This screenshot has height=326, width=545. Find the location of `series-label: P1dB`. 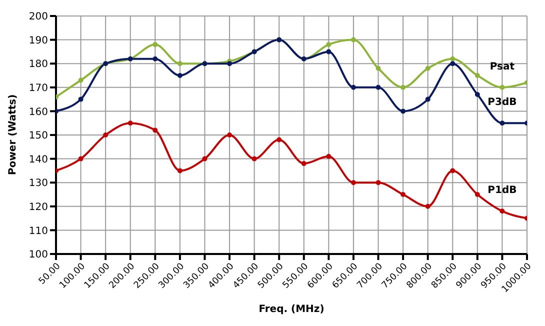

series-label: P1dB is located at coordinates (502, 190).